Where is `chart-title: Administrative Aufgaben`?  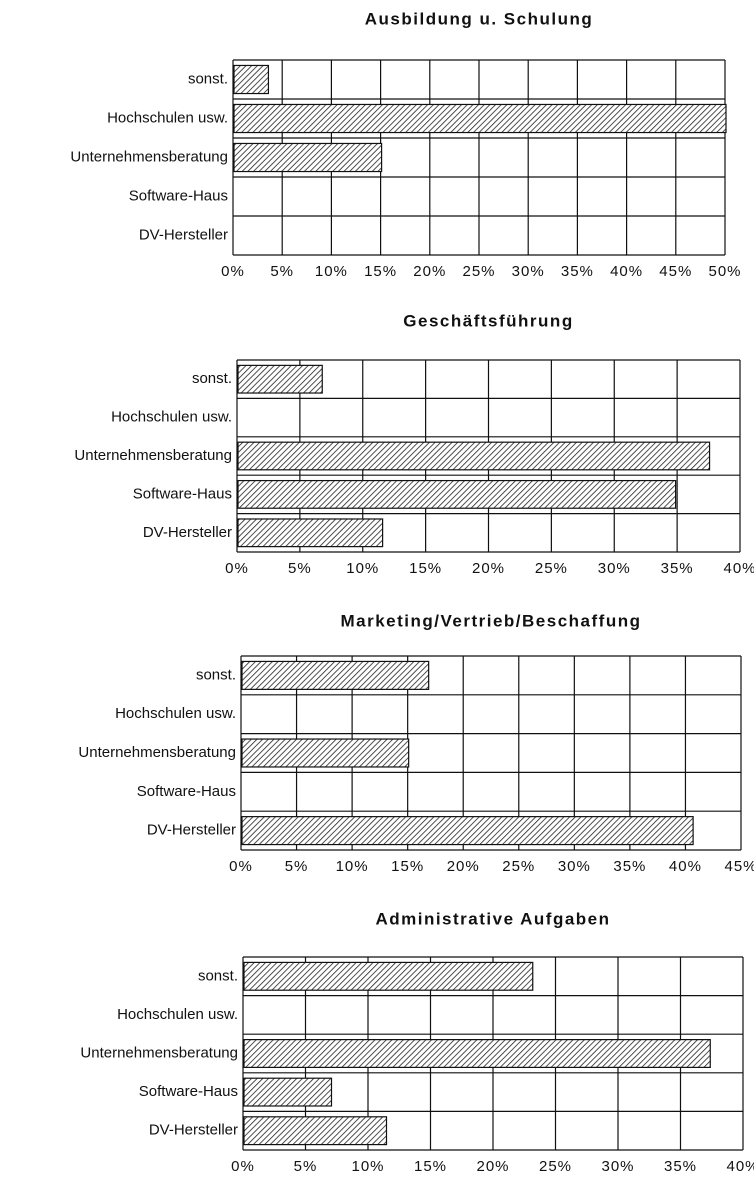
chart-title: Administrative Aufgaben is located at coordinates (492, 918).